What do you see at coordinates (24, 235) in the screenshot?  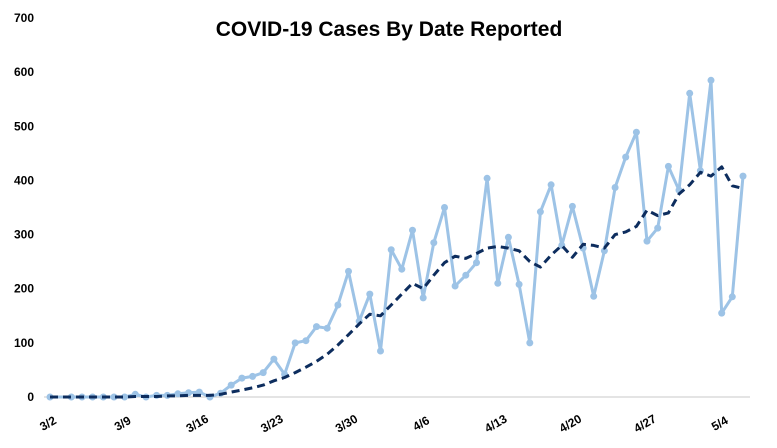 I see `y-tick-label: 300` at bounding box center [24, 235].